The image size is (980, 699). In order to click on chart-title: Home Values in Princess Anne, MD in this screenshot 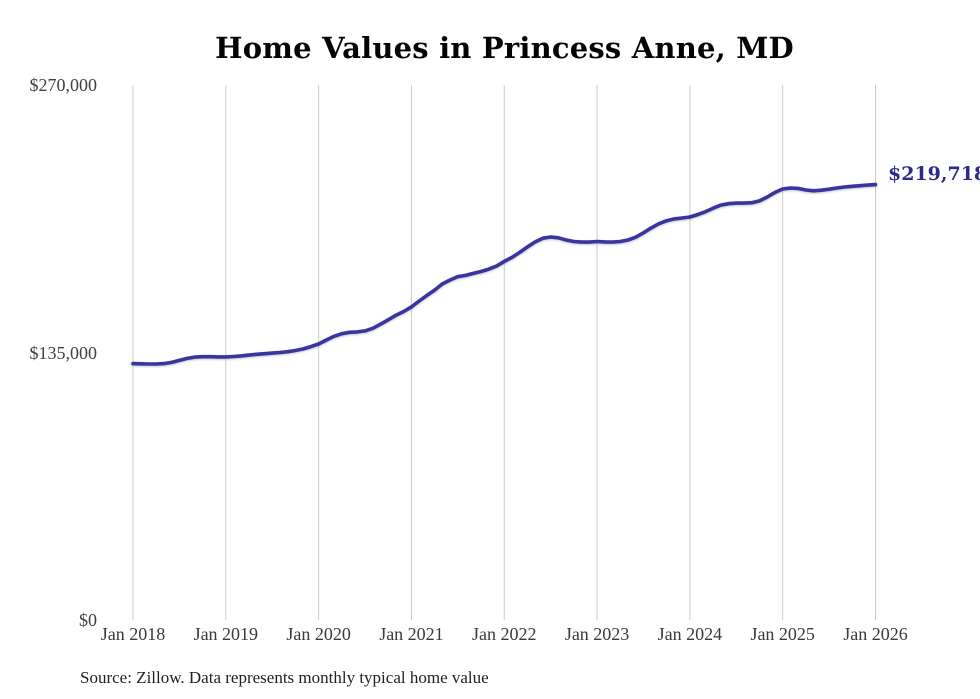, I will do `click(504, 48)`.